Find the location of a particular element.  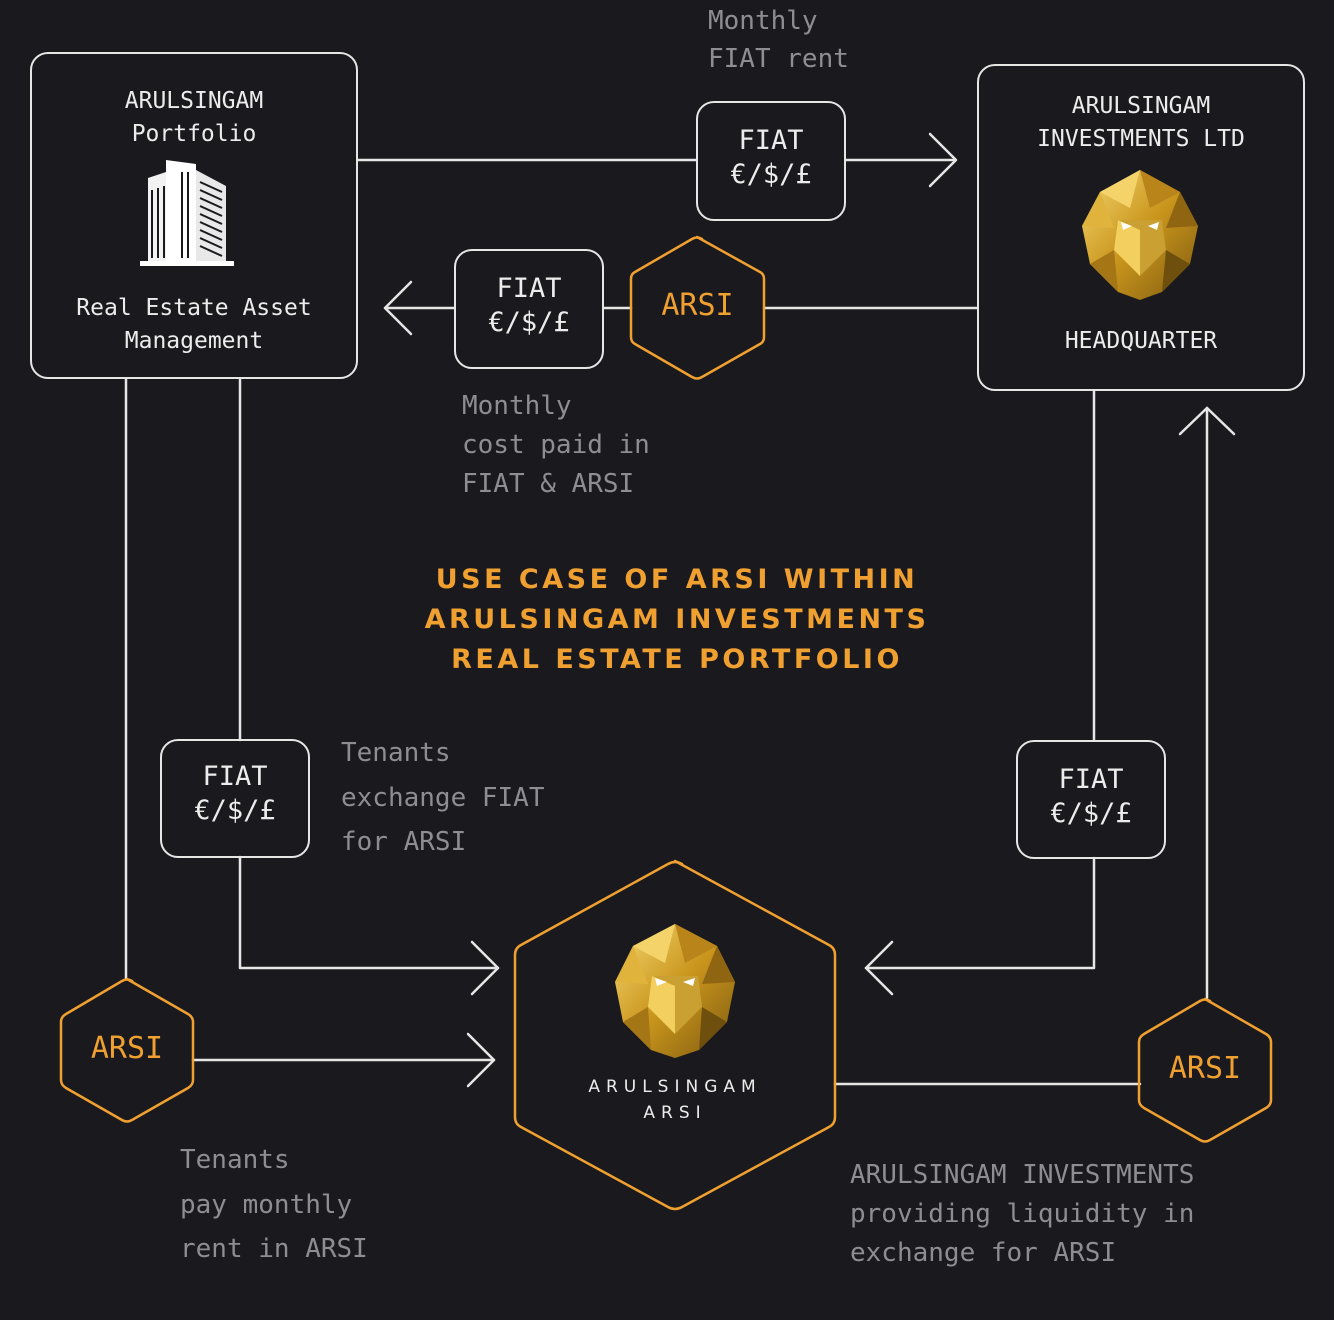

hub-brand-line1: ARULSINGAM is located at coordinates (675, 1087).